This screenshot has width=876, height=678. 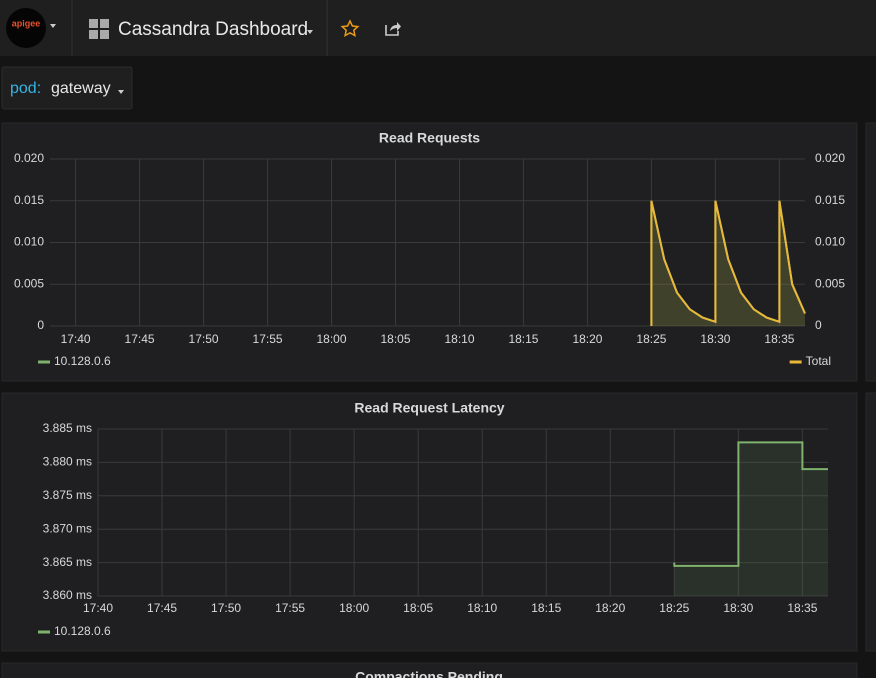 What do you see at coordinates (29, 200) in the screenshot?
I see `y-tick-label: 0.015` at bounding box center [29, 200].